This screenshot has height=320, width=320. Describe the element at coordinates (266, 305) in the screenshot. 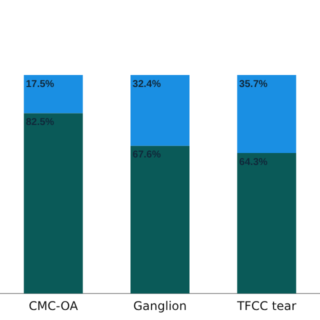

I see `x-tick-label: TFCC tear` at that location.